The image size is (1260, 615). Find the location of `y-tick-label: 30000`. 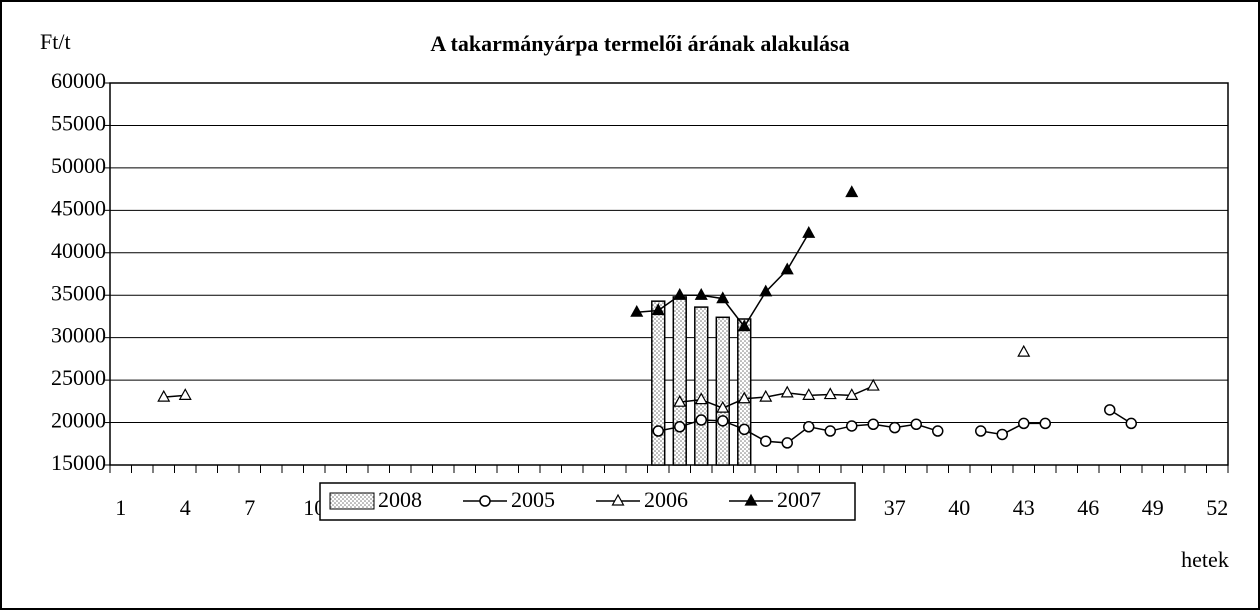

y-tick-label: 30000 is located at coordinates (78, 335).